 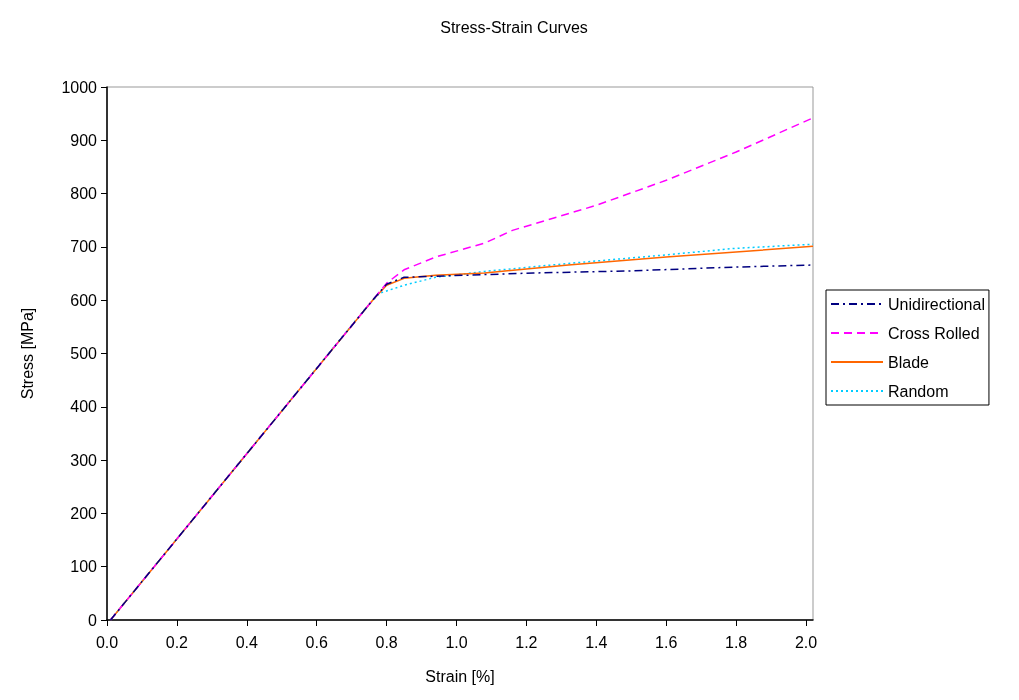 What do you see at coordinates (84, 460) in the screenshot?
I see `y-tick-label: 300` at bounding box center [84, 460].